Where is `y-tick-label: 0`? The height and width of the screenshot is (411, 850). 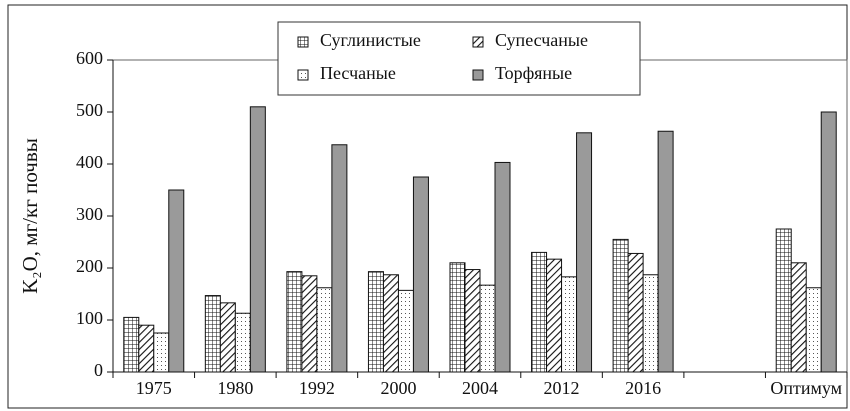 y-tick-label: 0 is located at coordinates (98, 370).